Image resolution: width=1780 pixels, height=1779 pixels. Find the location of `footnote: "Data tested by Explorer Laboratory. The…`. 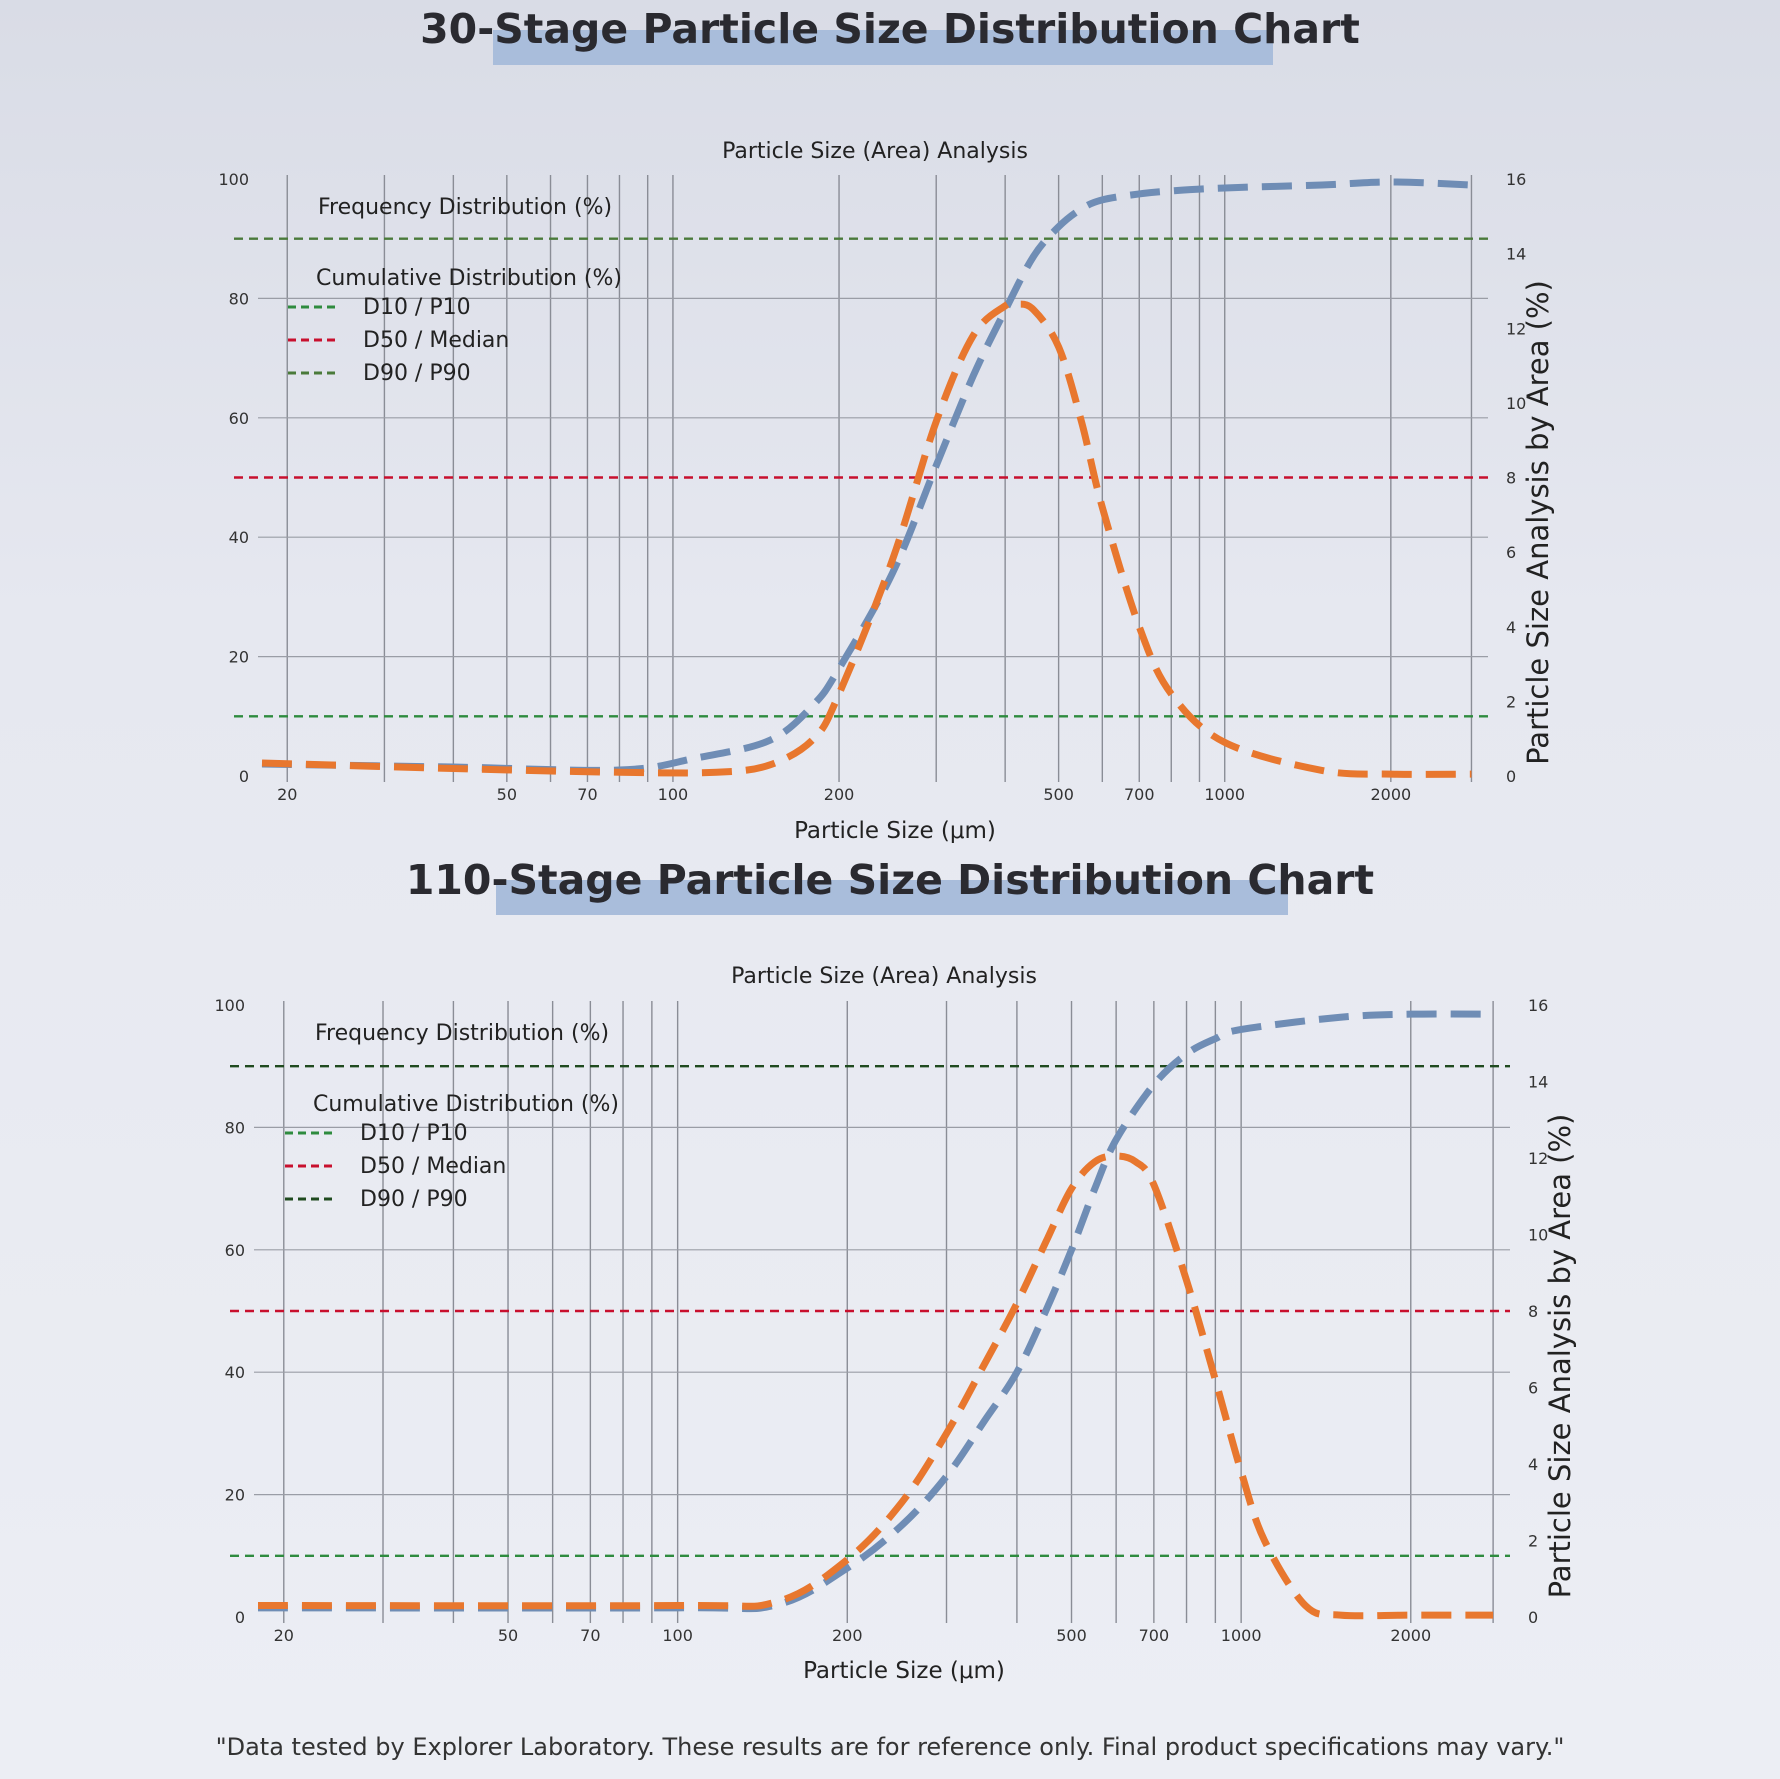

footnote: "Data tested by Explorer Laboratory. The… is located at coordinates (890, 1747).